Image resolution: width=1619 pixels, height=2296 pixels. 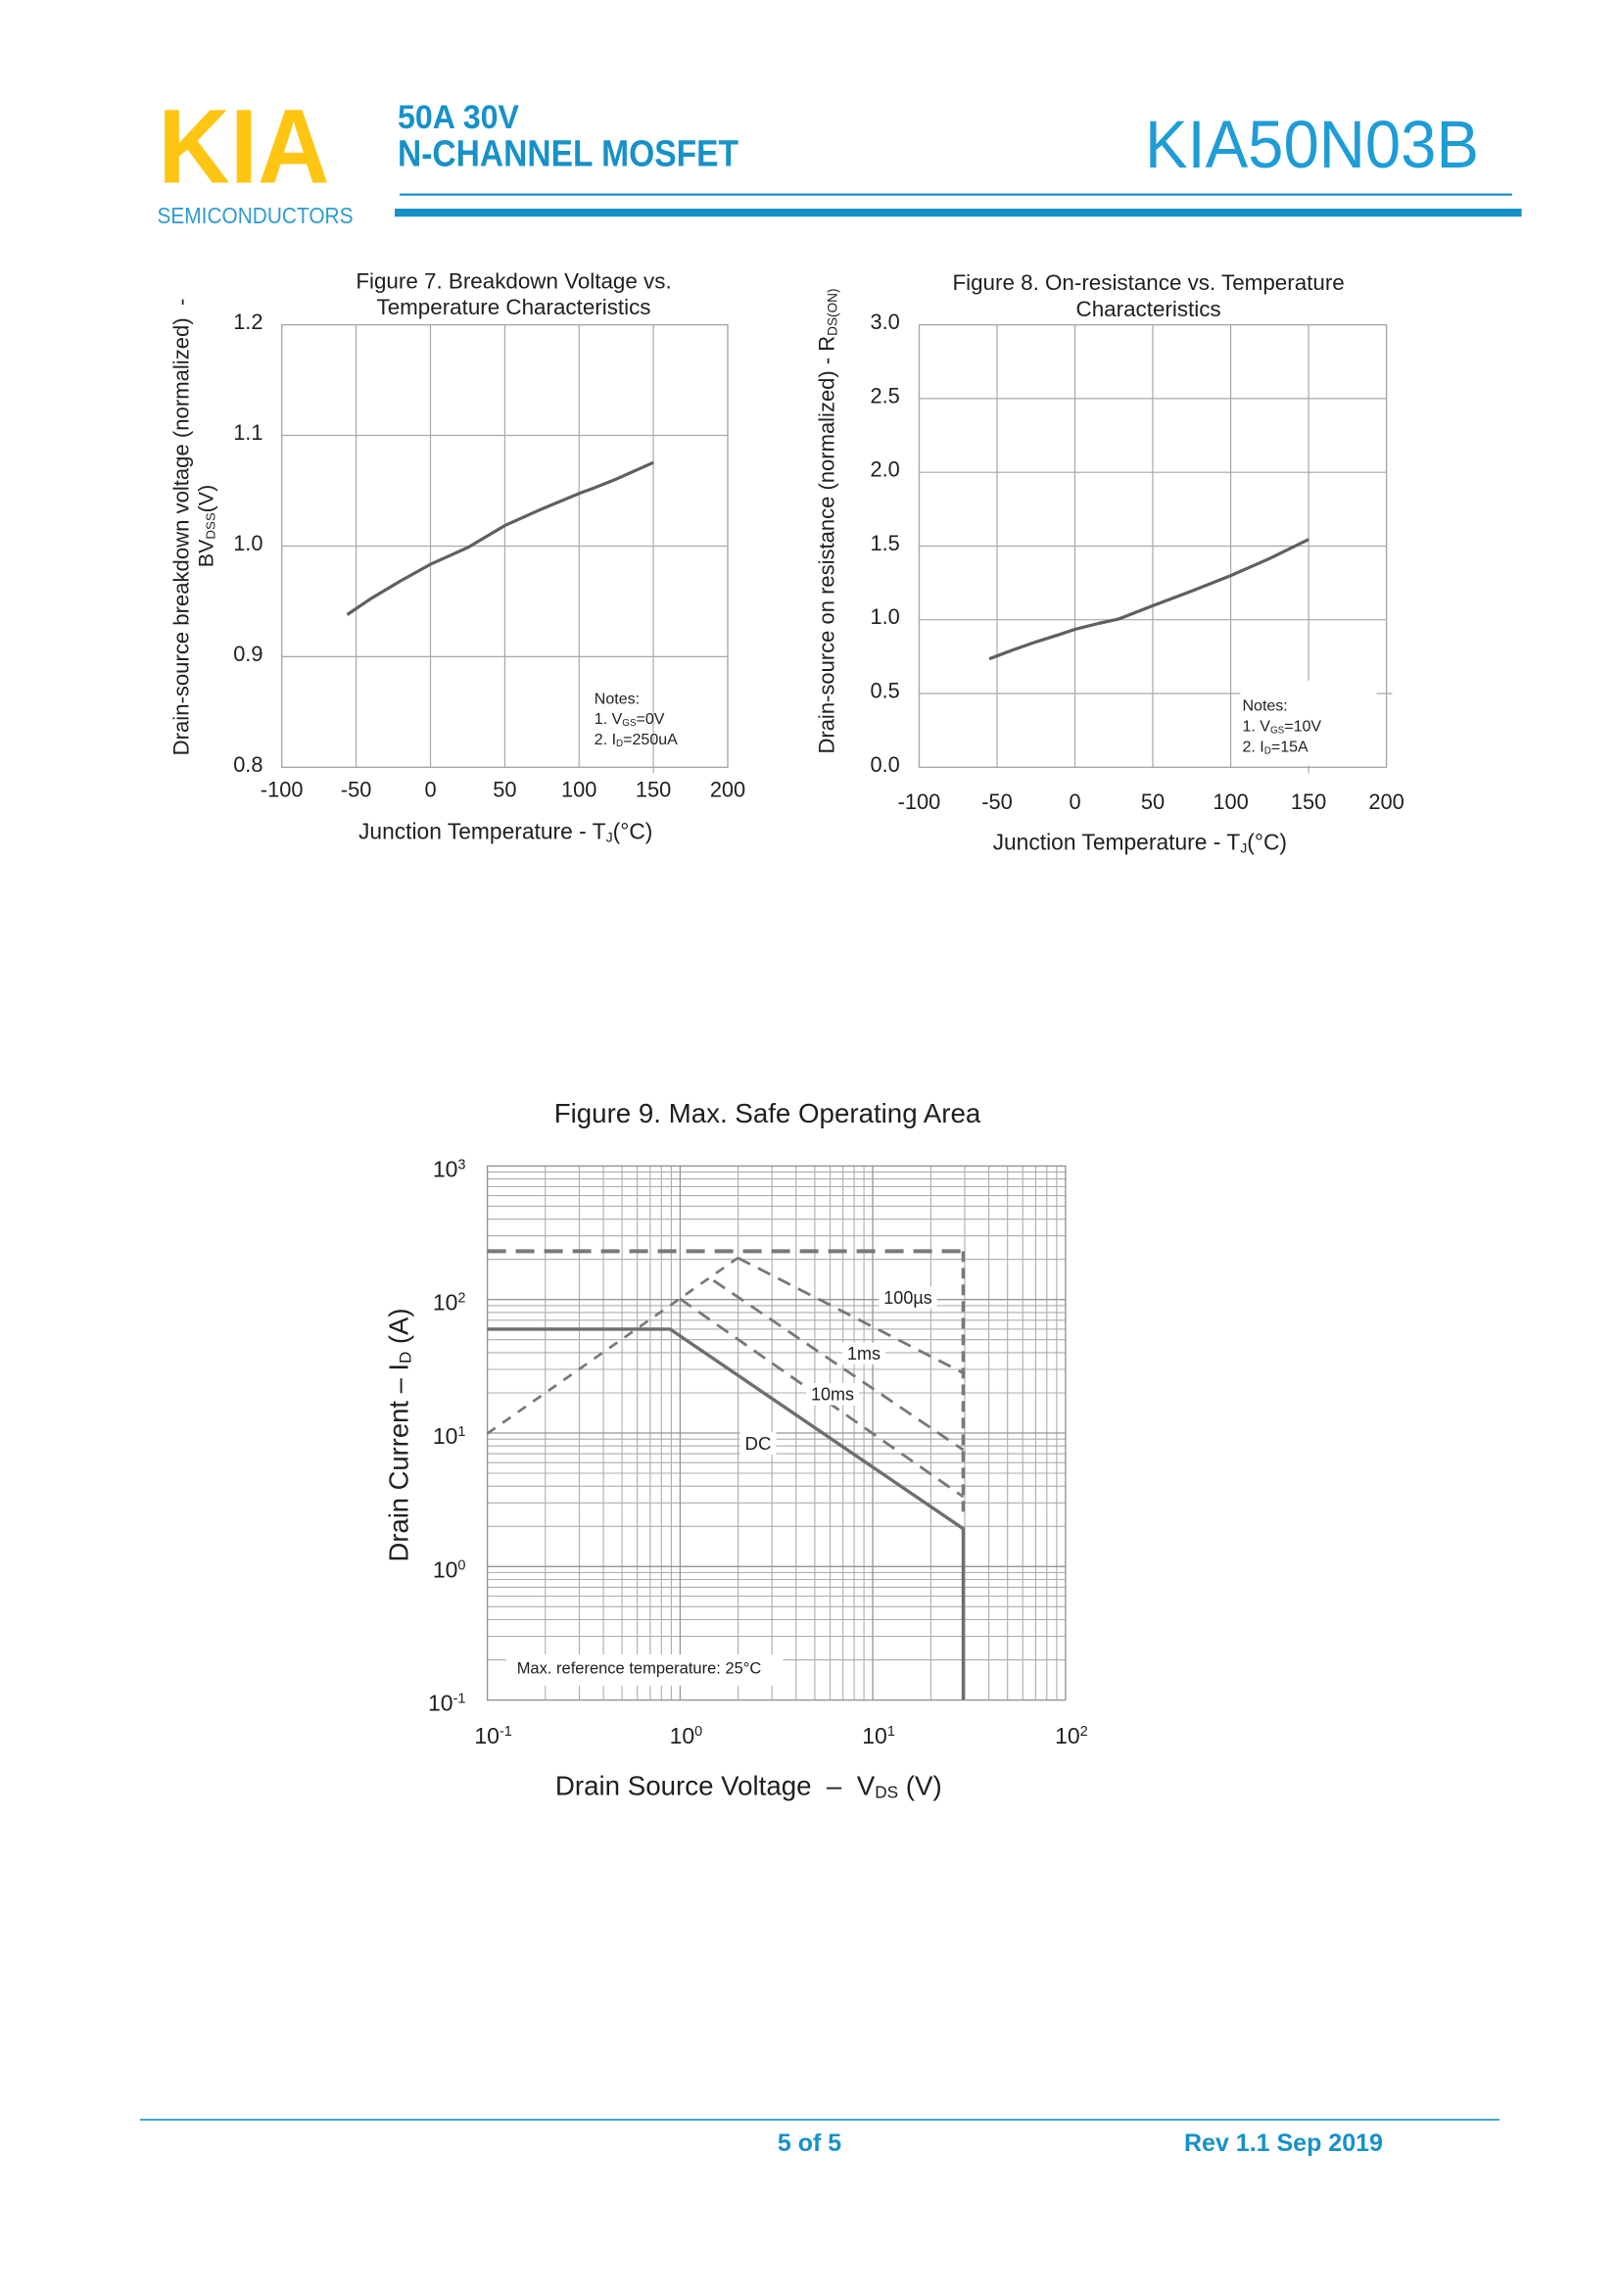 What do you see at coordinates (1148, 309) in the screenshot?
I see `svg-text: Characteristics` at bounding box center [1148, 309].